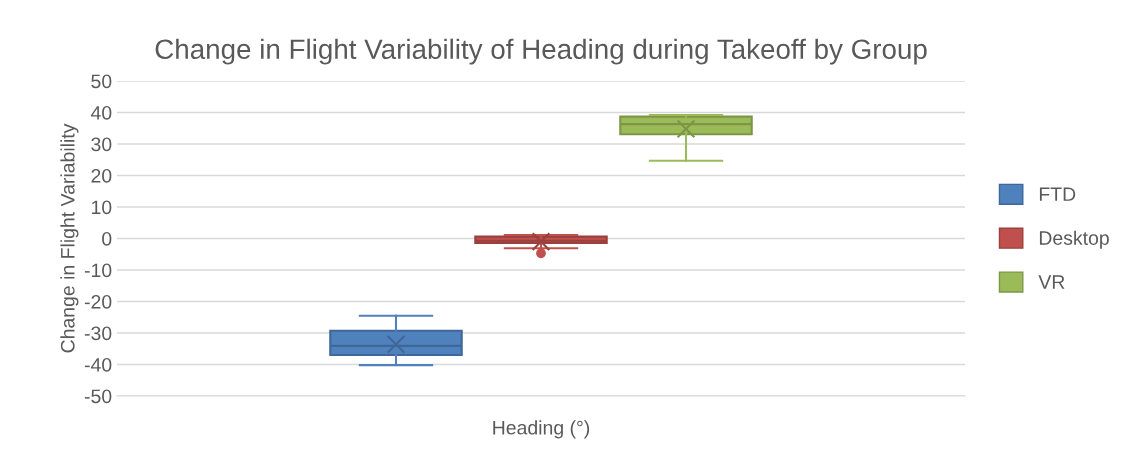  Describe the element at coordinates (541, 429) in the screenshot. I see `x-axis-title: Heading (°)` at that location.